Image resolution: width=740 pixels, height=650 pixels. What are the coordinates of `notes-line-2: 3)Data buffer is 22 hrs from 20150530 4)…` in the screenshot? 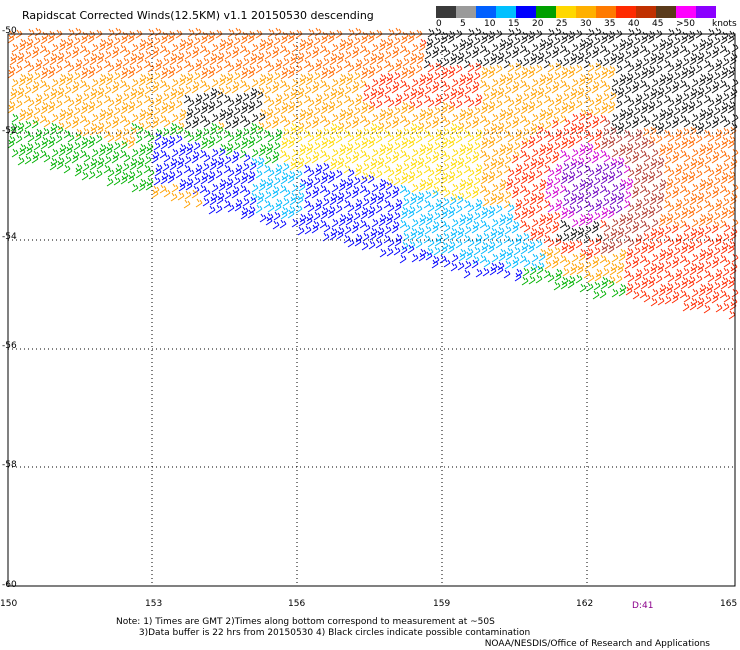 It's located at (334, 633).